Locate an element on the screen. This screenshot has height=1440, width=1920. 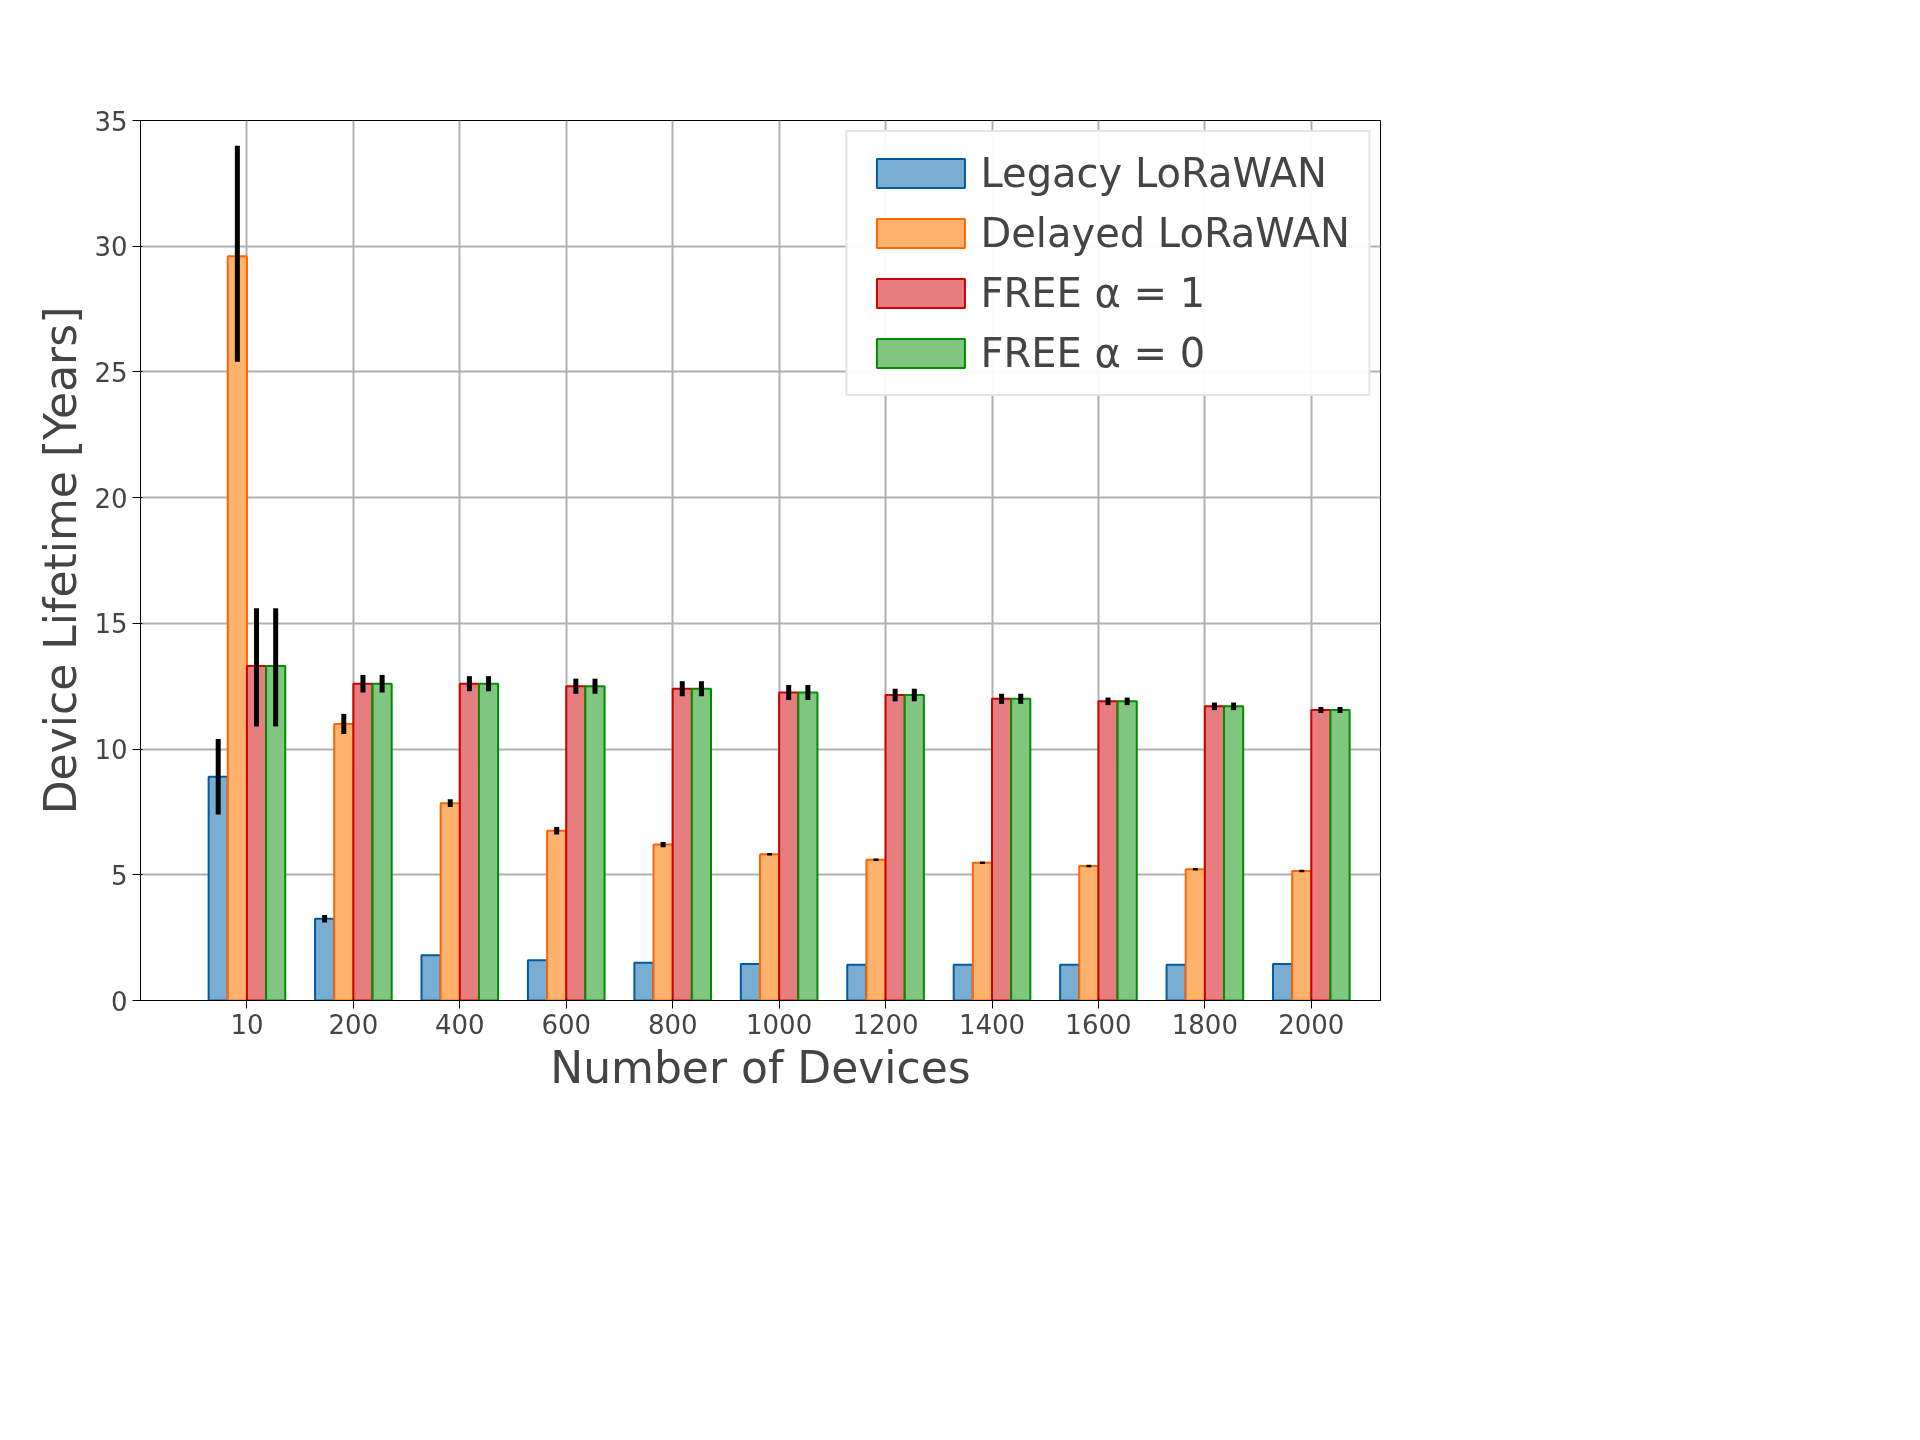
y-tick-label: 15 is located at coordinates (111, 624).